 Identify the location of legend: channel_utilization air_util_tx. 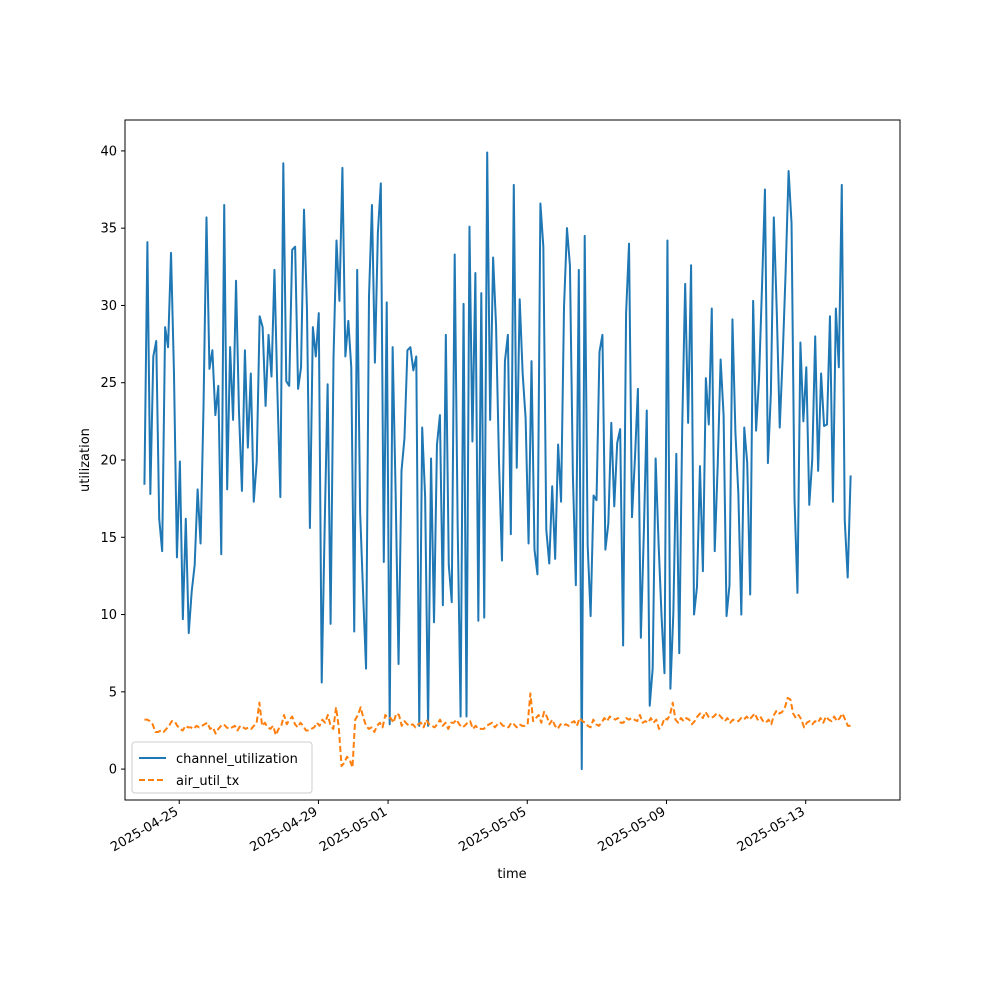
(222, 767).